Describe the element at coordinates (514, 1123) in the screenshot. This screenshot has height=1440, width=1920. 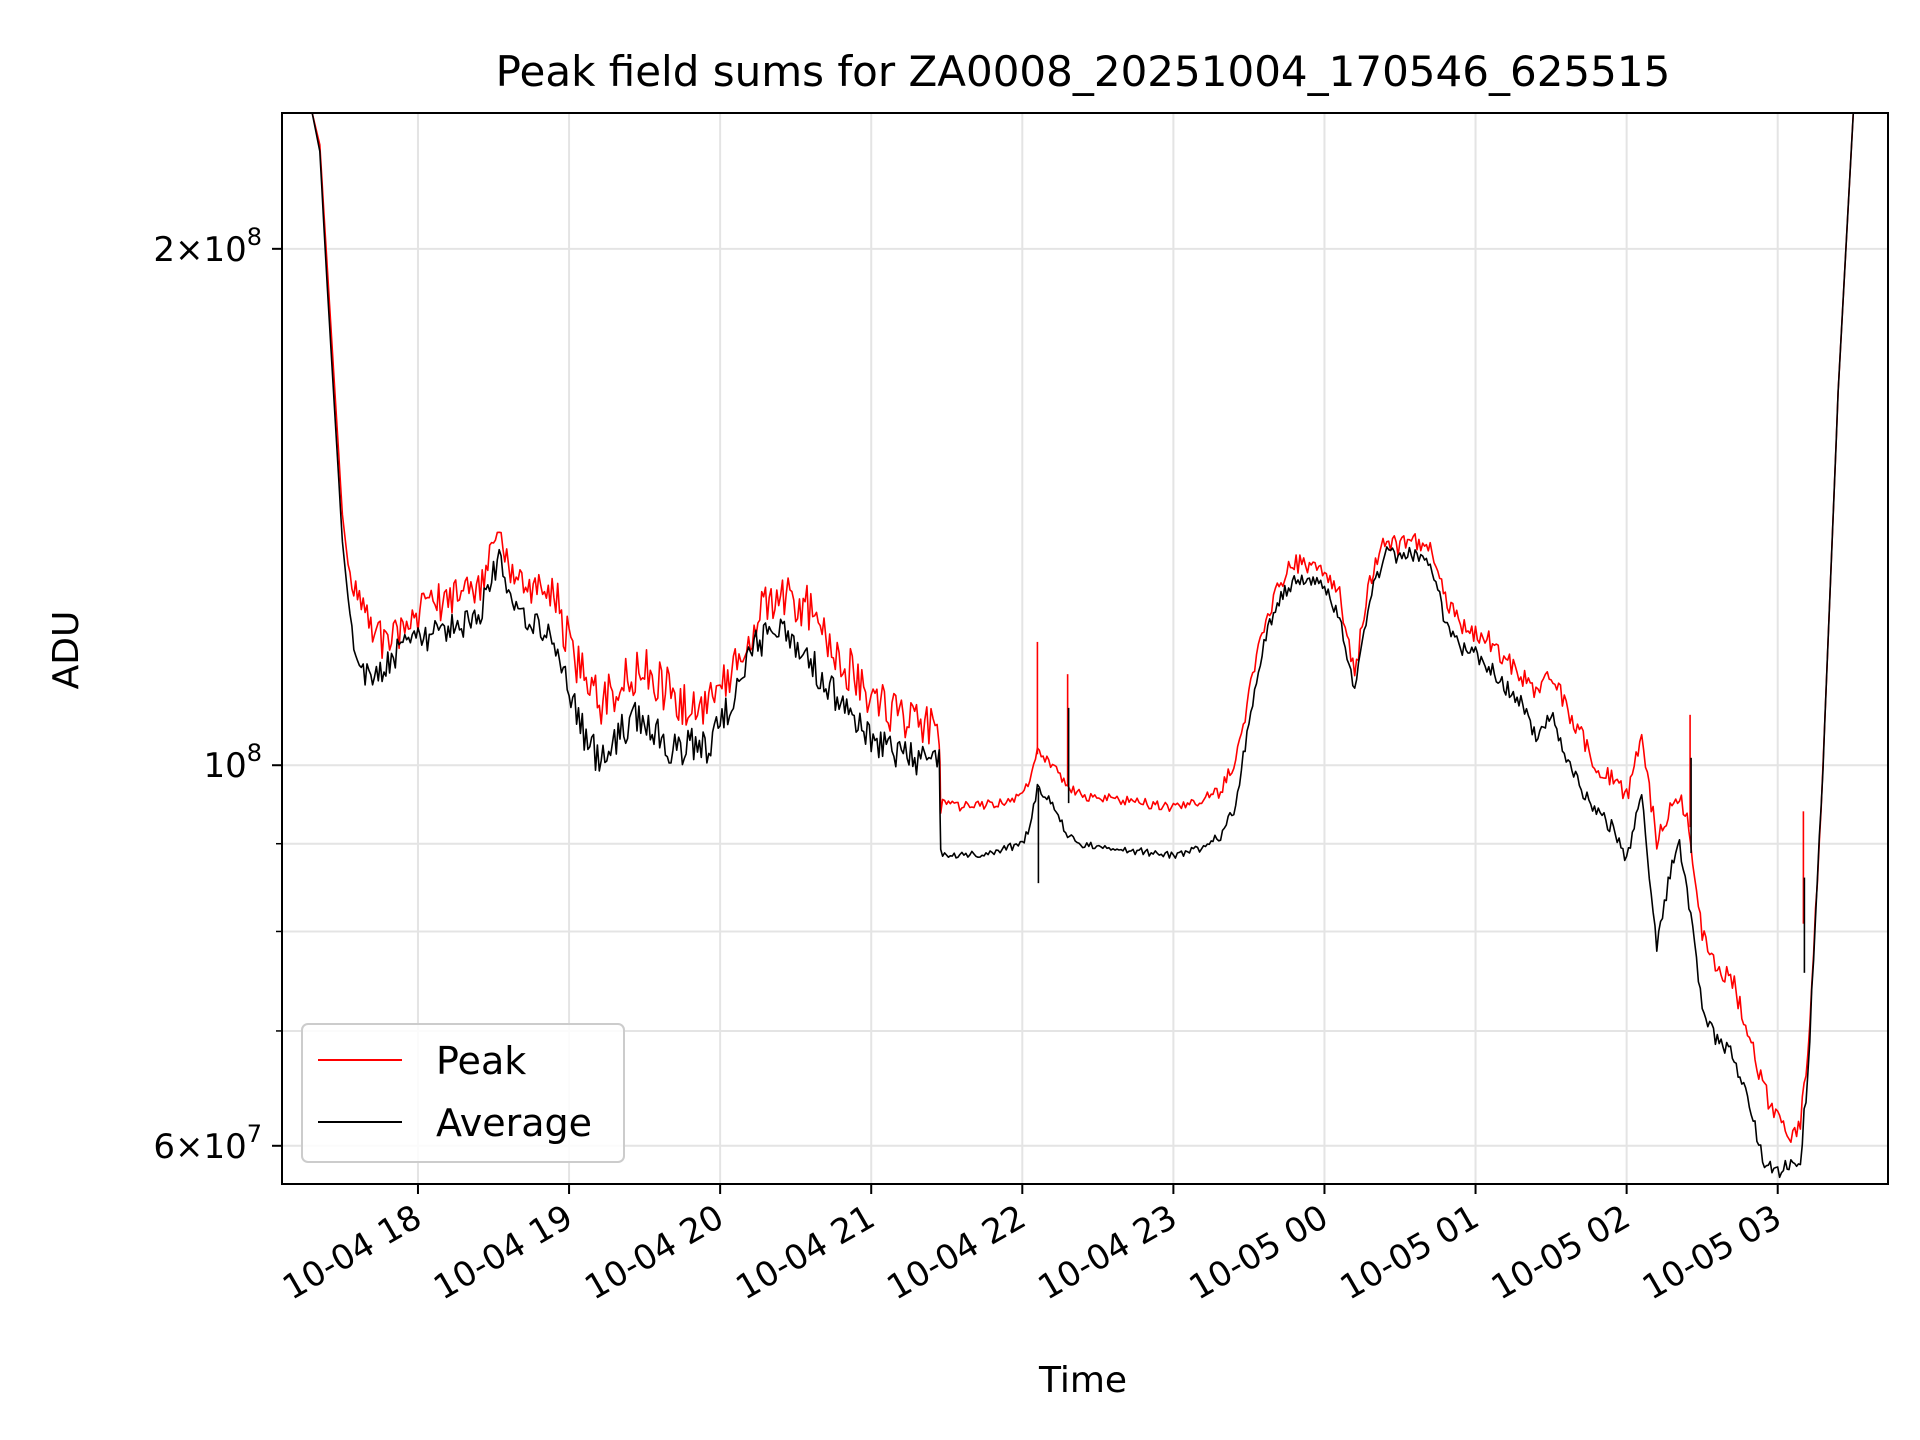
I see `legend-label-average: Average` at that location.